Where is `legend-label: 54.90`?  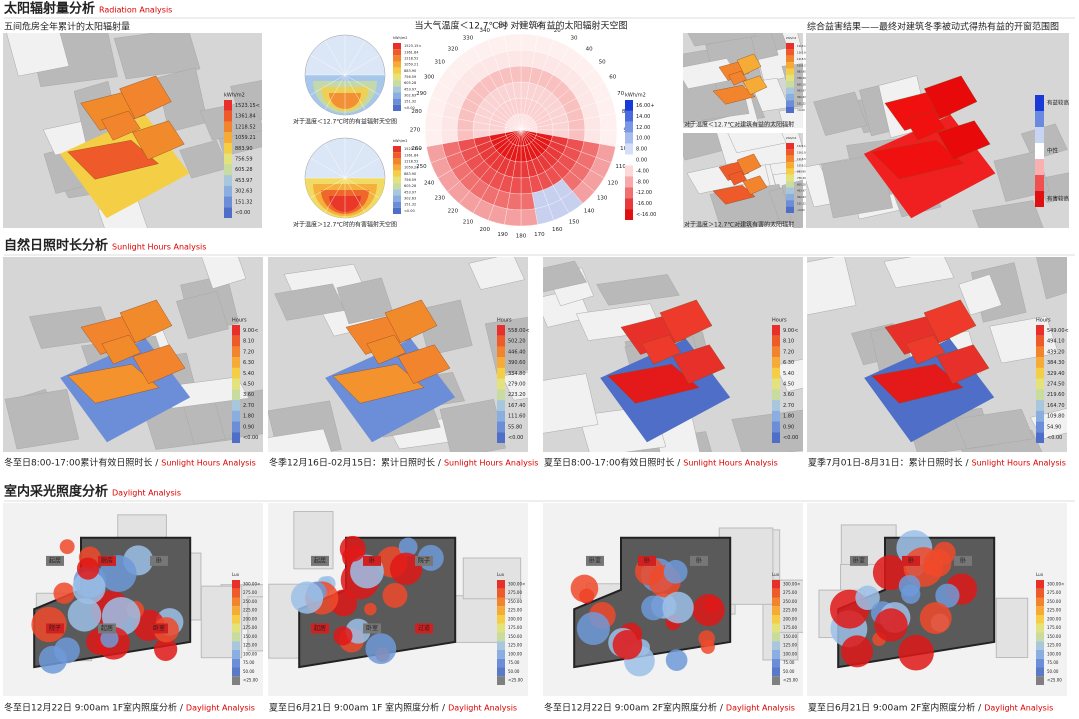 legend-label: 54.90 is located at coordinates (1054, 427).